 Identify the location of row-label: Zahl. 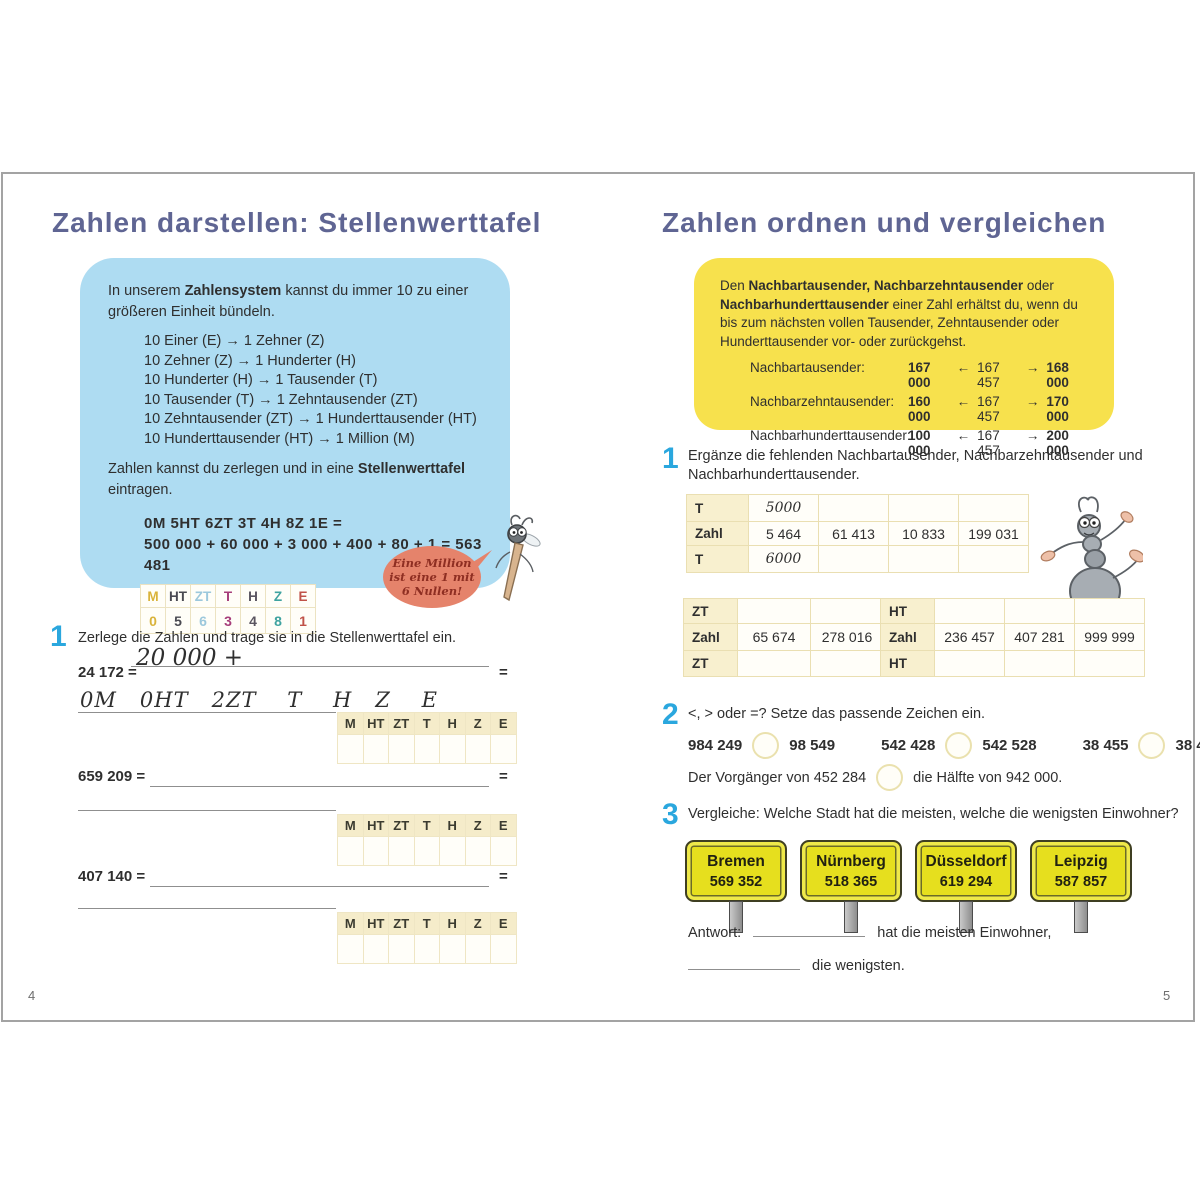
(710, 637).